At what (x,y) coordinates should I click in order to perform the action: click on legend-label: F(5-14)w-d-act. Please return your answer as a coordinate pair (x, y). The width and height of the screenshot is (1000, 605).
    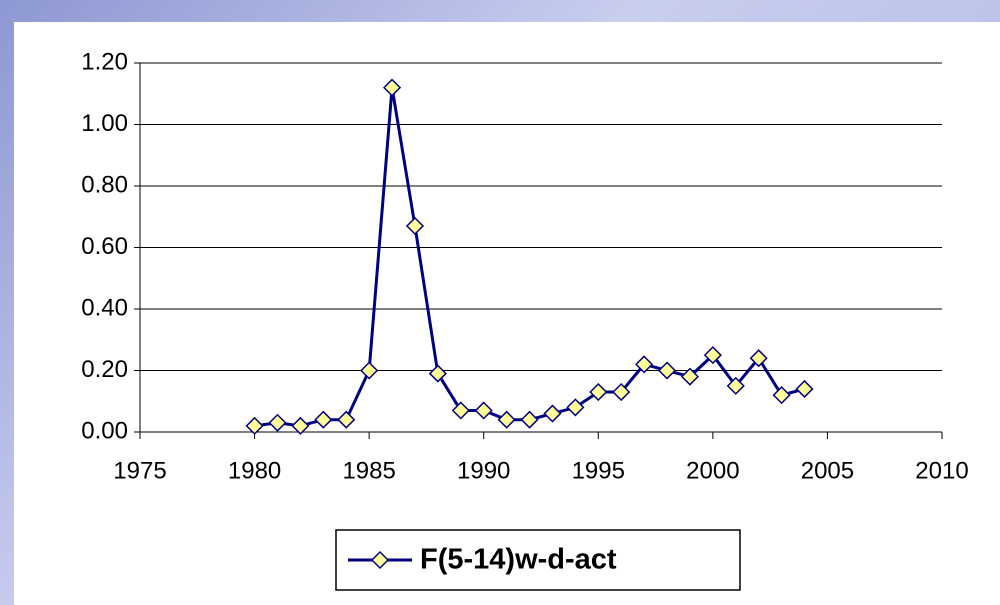
    Looking at the image, I should click on (518, 560).